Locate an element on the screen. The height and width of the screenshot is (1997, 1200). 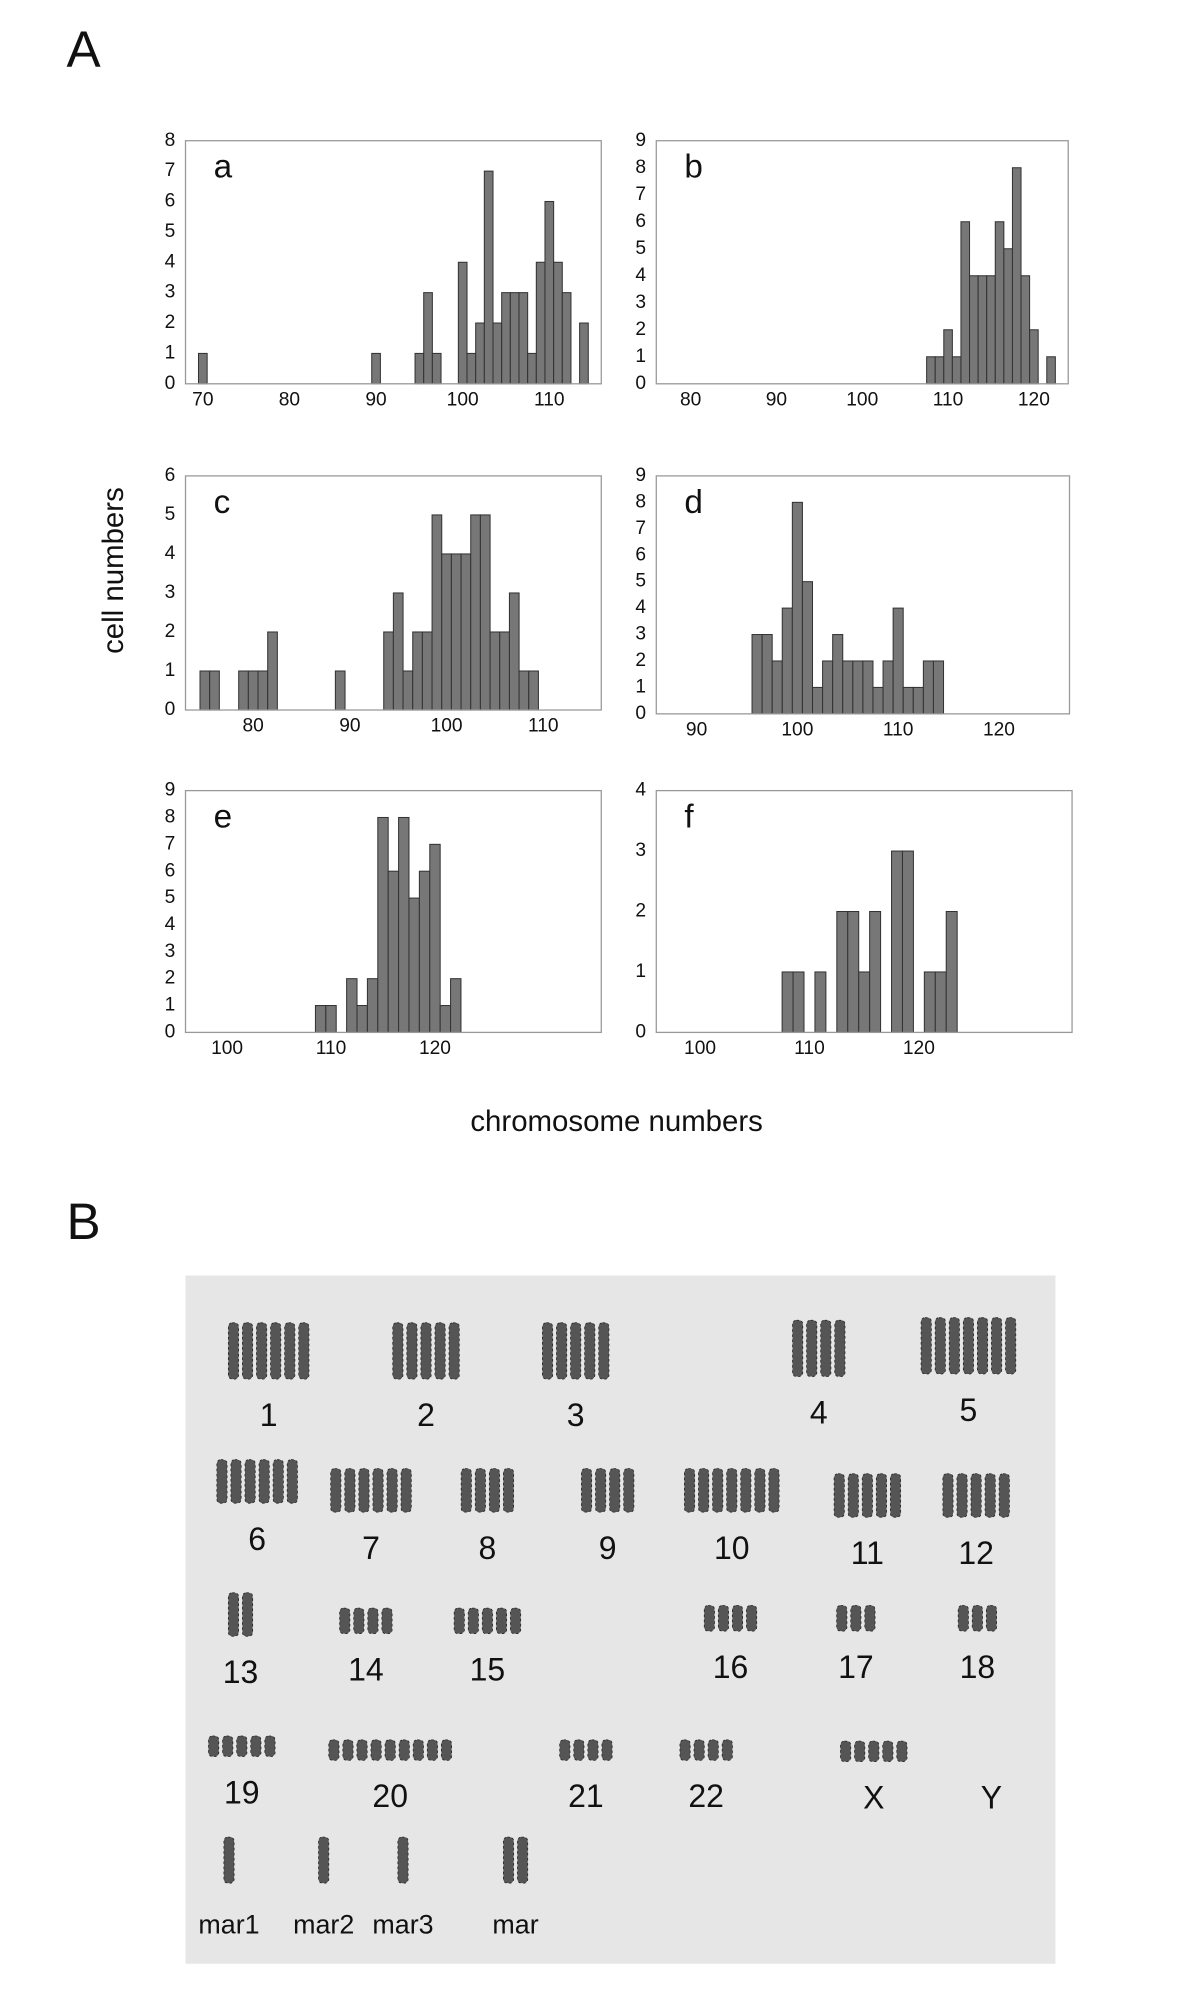
karyotype-label: 20 is located at coordinates (390, 1796).